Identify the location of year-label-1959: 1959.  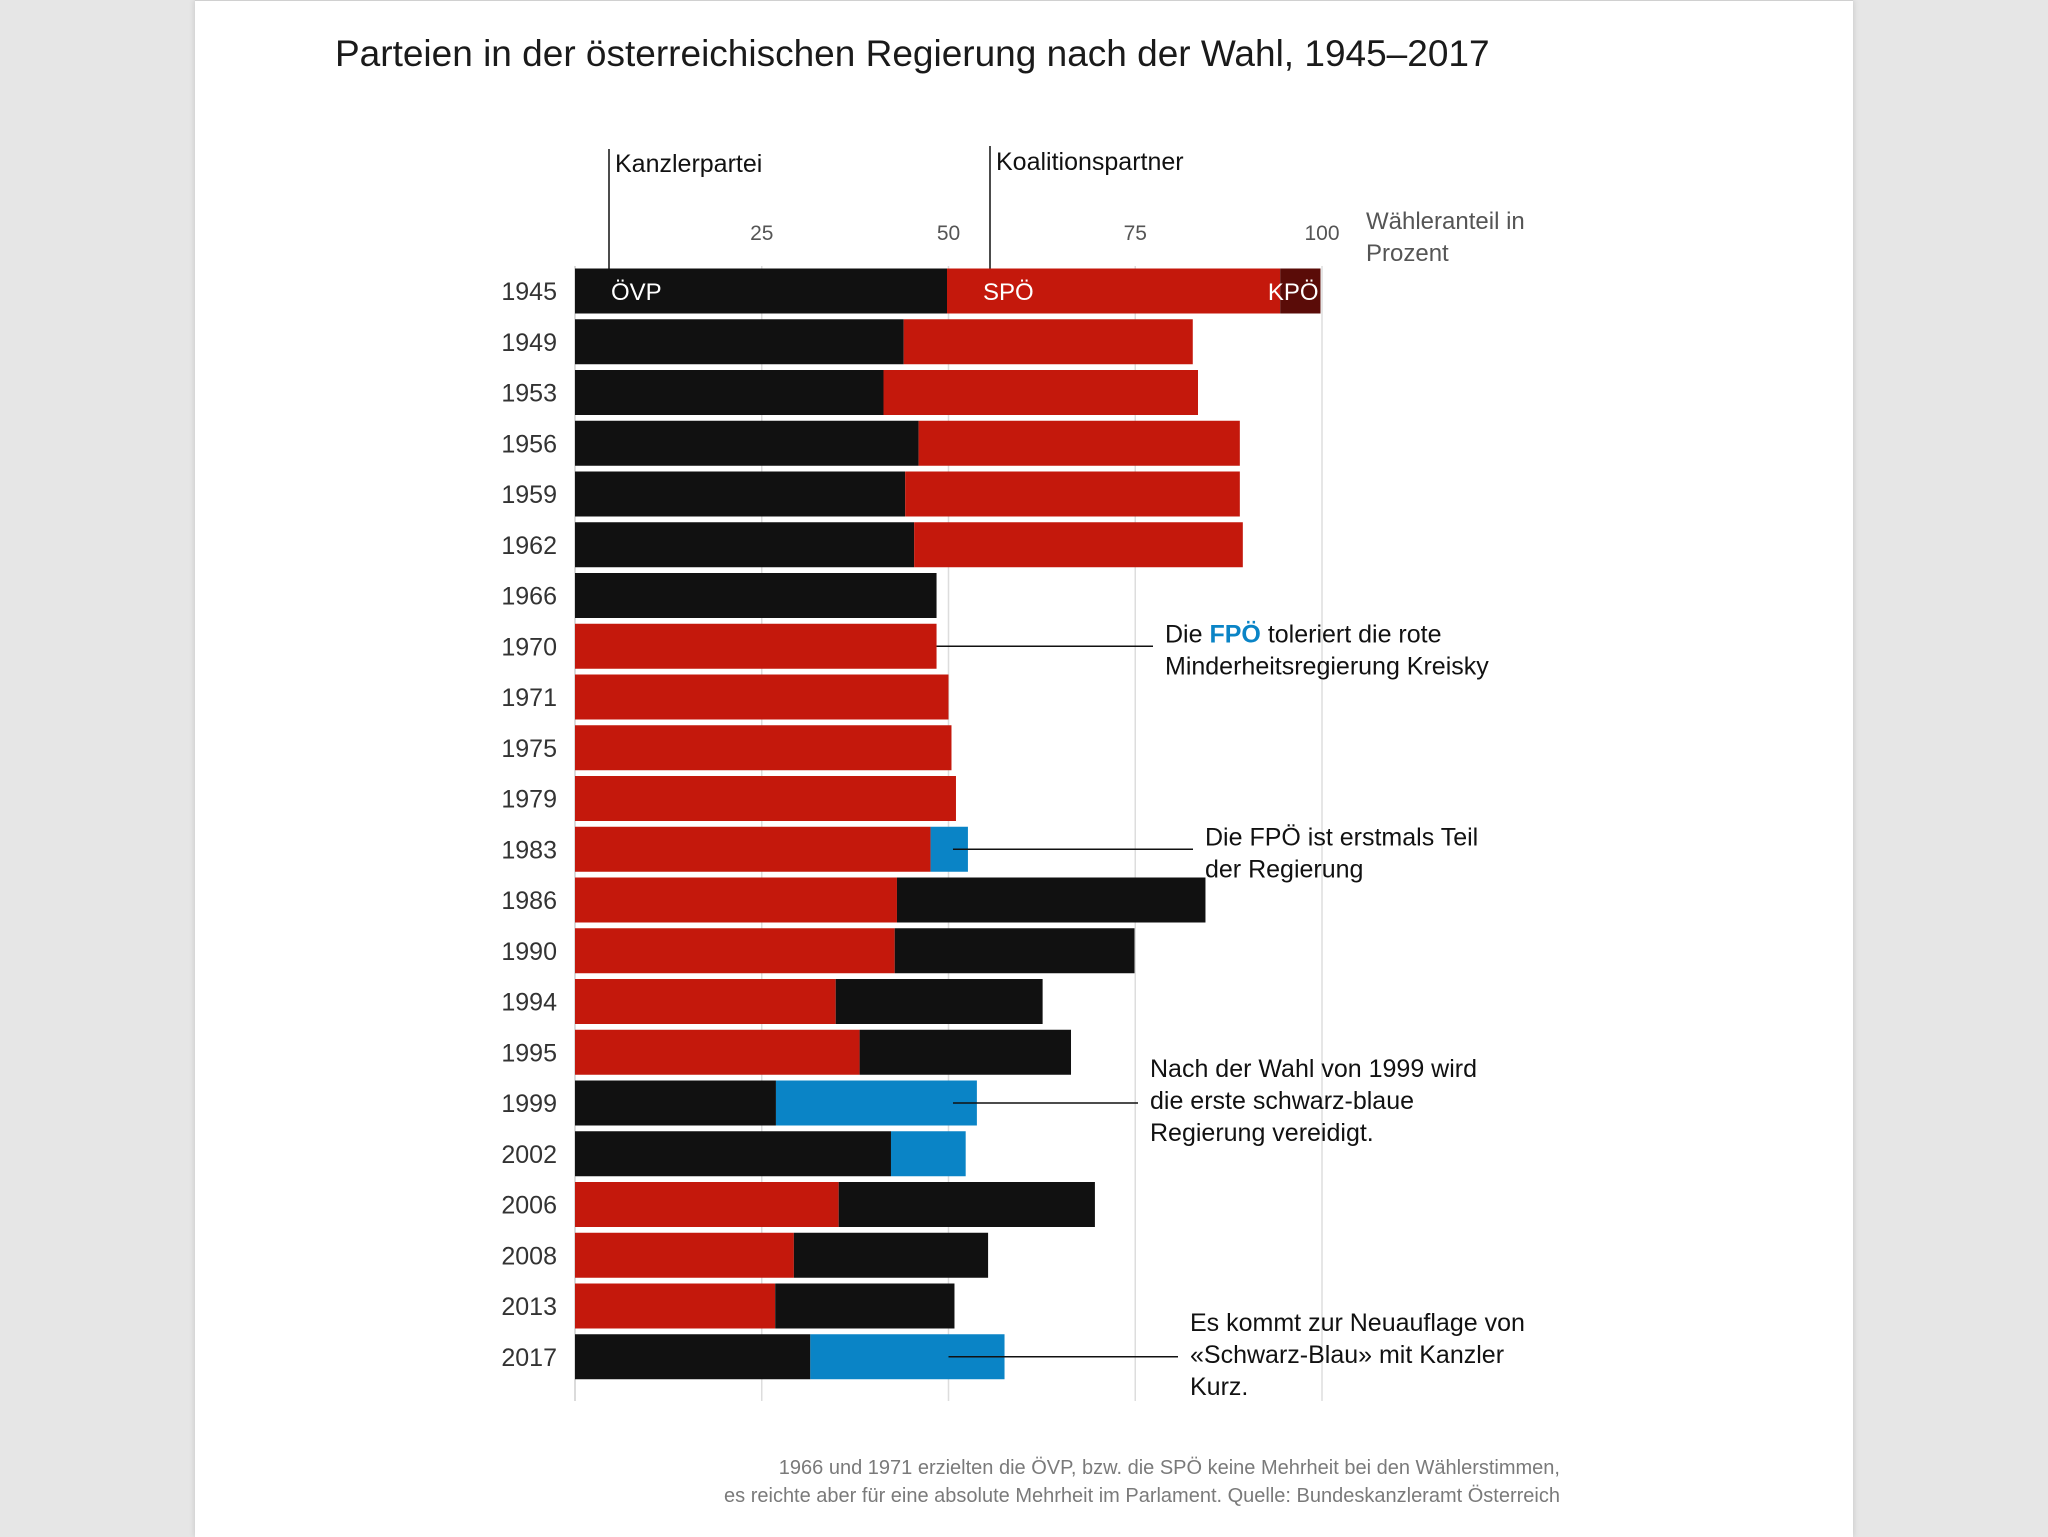
(529, 495).